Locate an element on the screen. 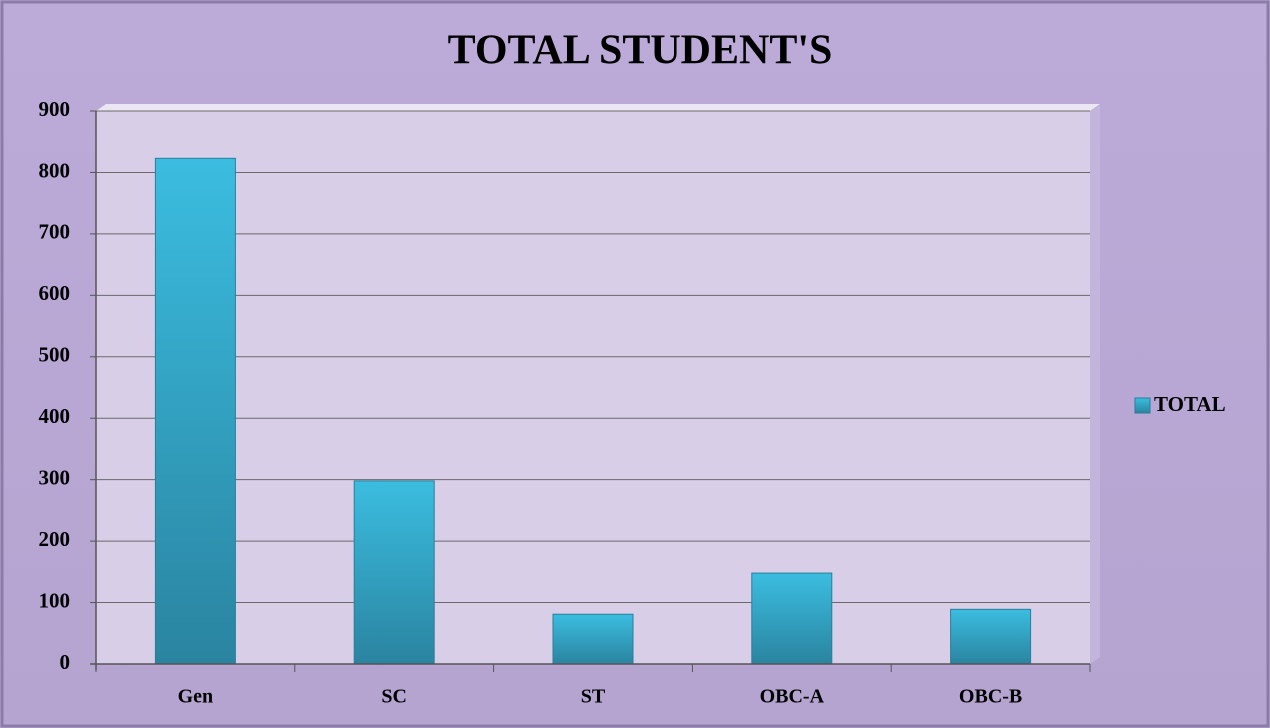 The image size is (1270, 728). legend-label: TOTAL is located at coordinates (1190, 404).